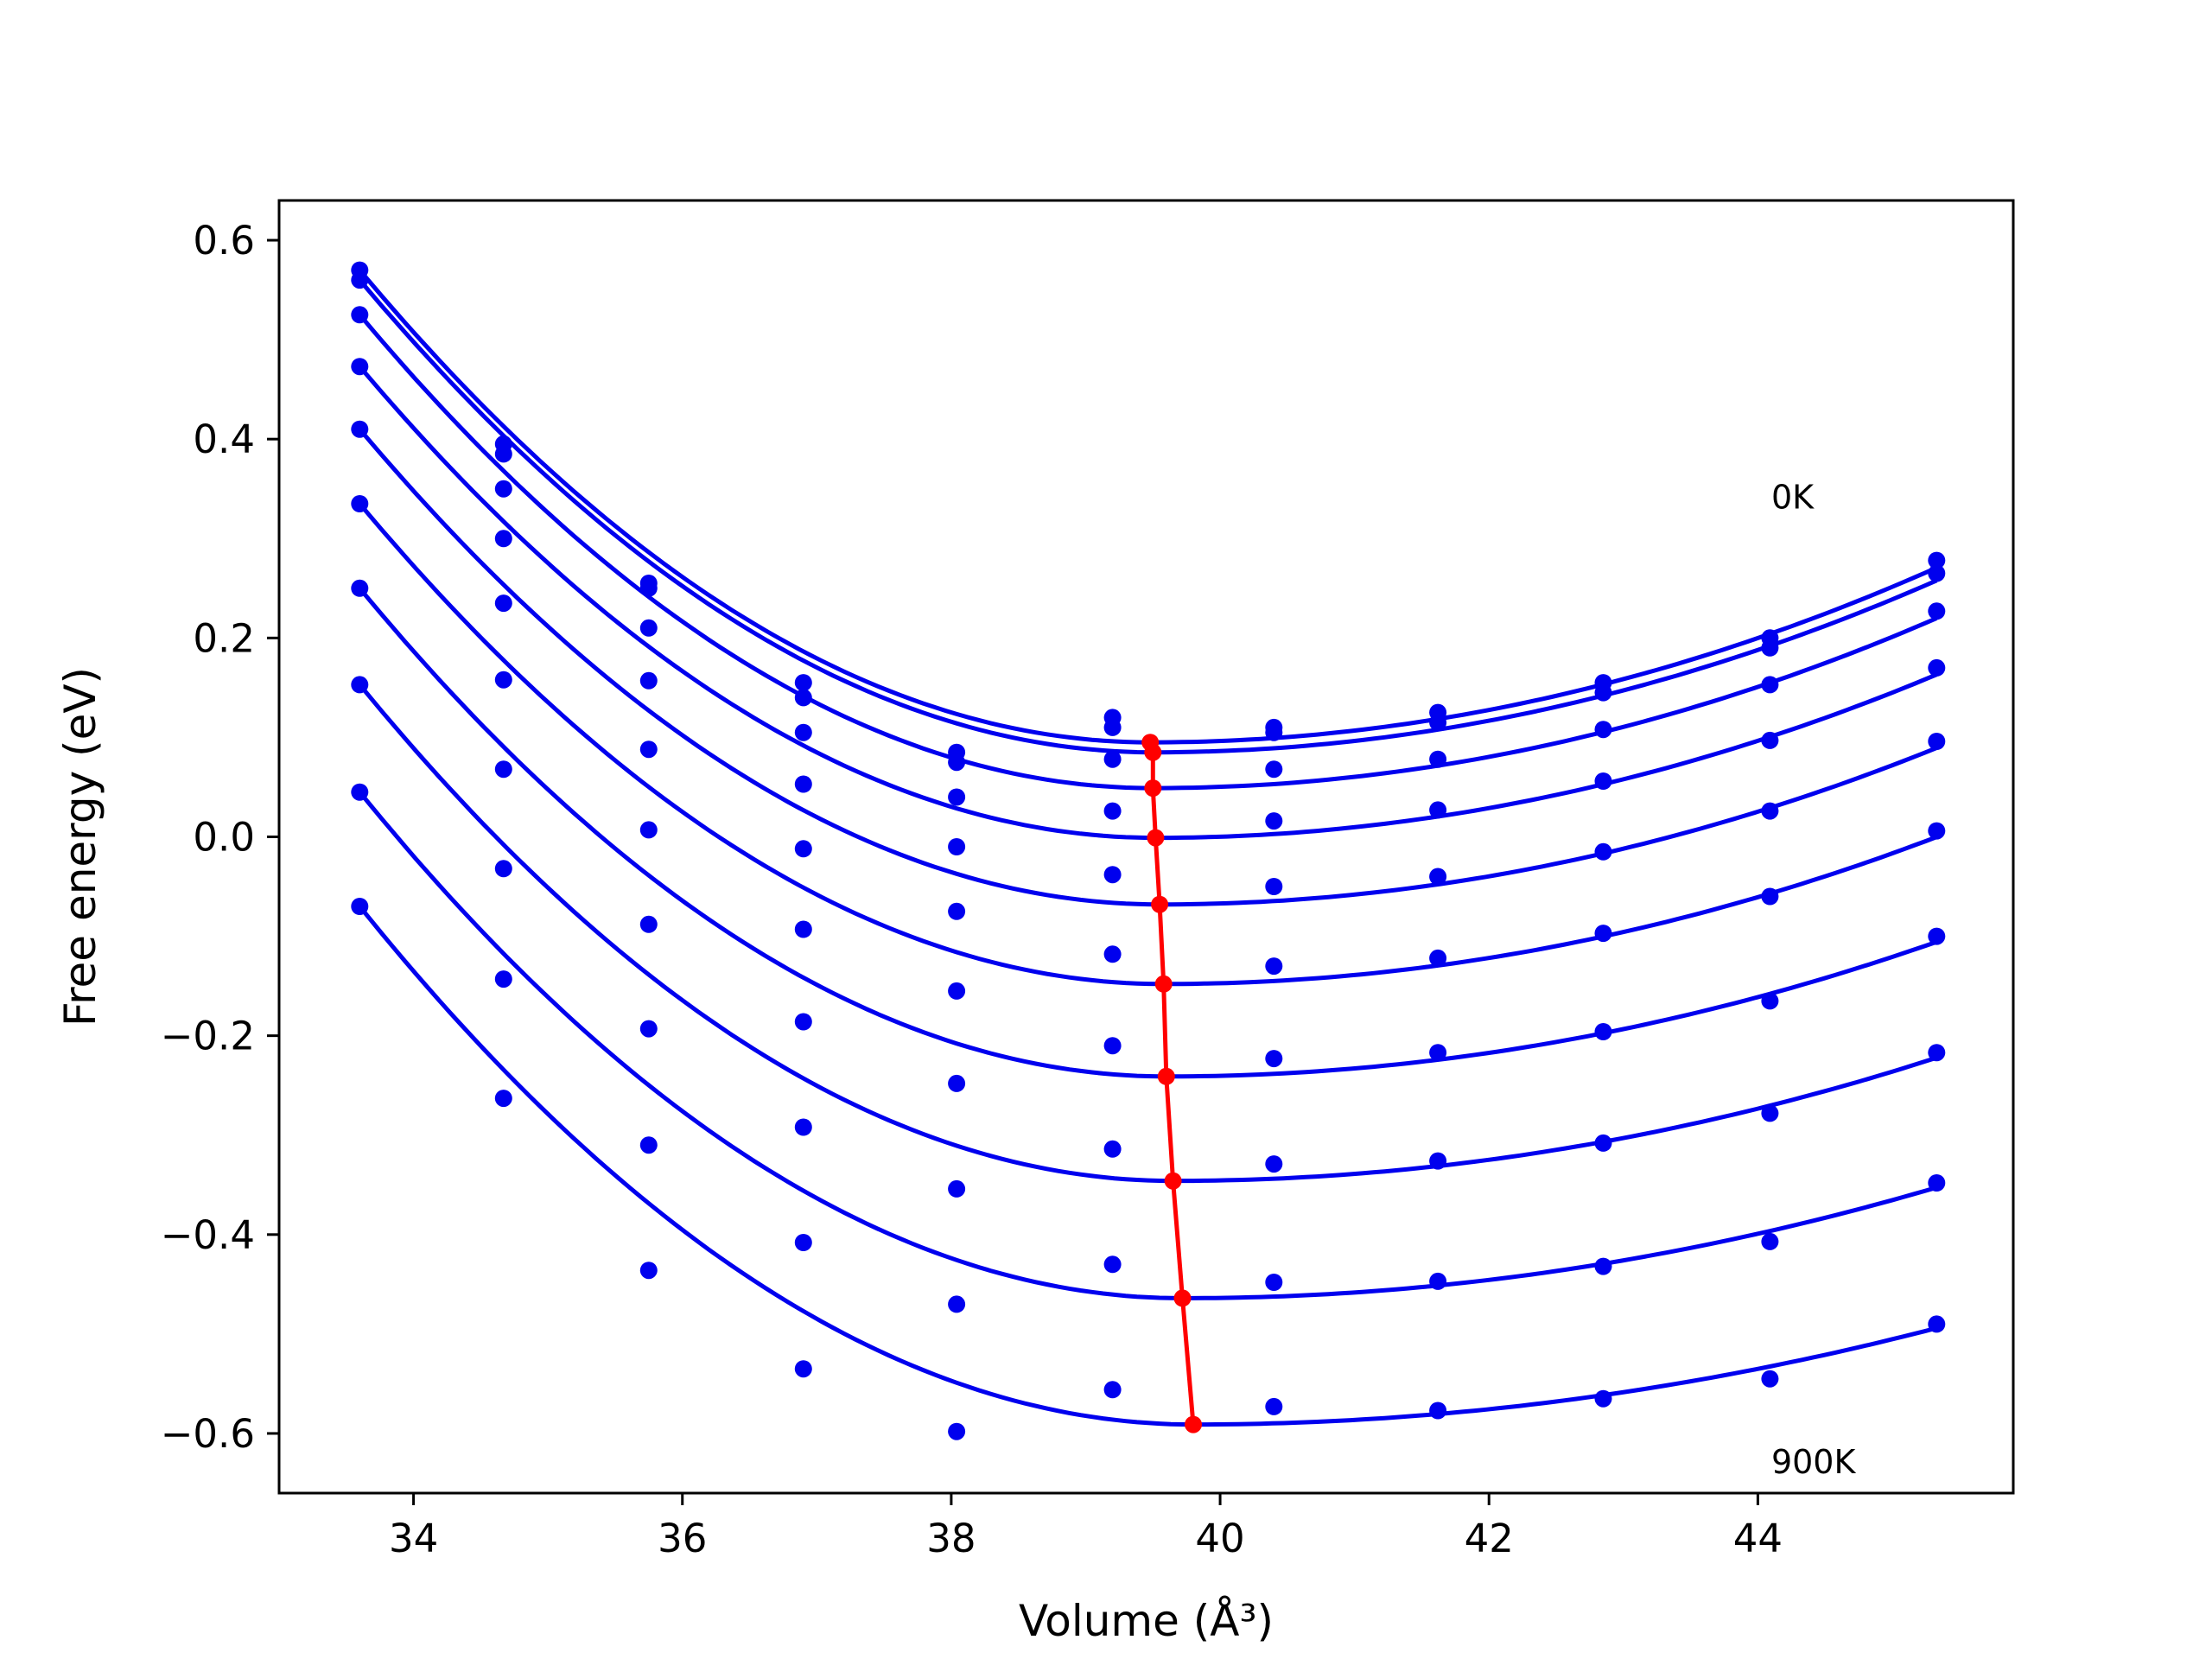 This screenshot has width=2212, height=1659. What do you see at coordinates (1758, 1538) in the screenshot?
I see `x-tick-label: 44` at bounding box center [1758, 1538].